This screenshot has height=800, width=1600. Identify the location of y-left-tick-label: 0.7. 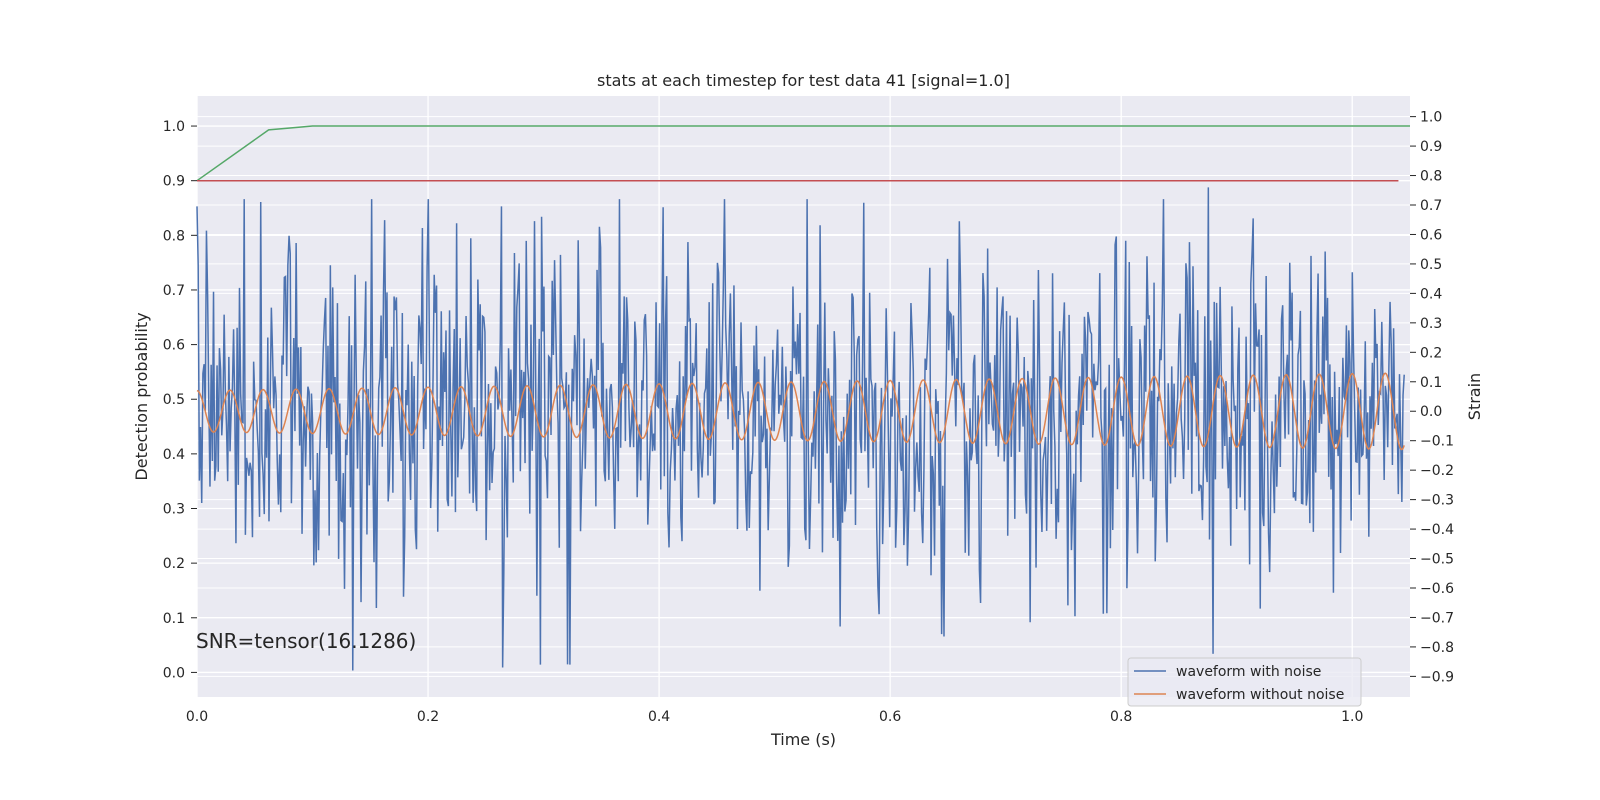
(174, 291).